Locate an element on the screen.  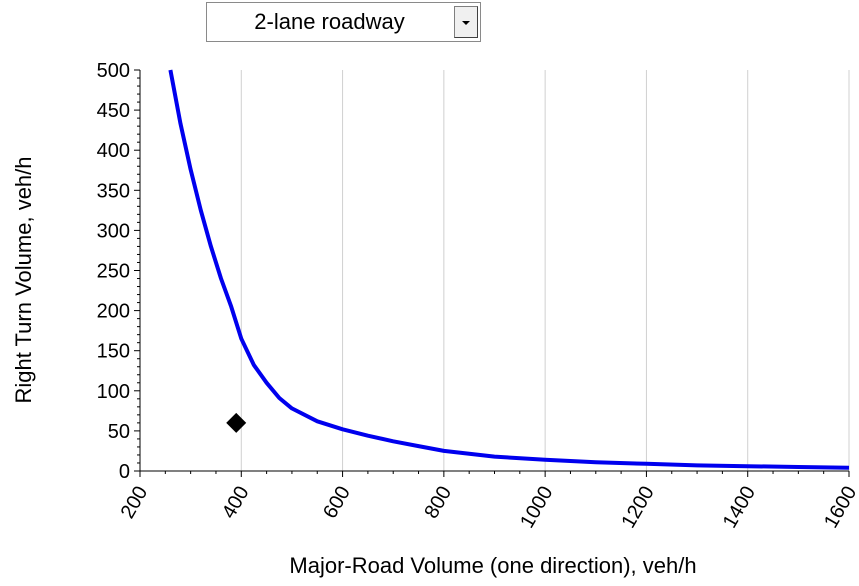
x-tick-label: 1200 is located at coordinates (637, 508).